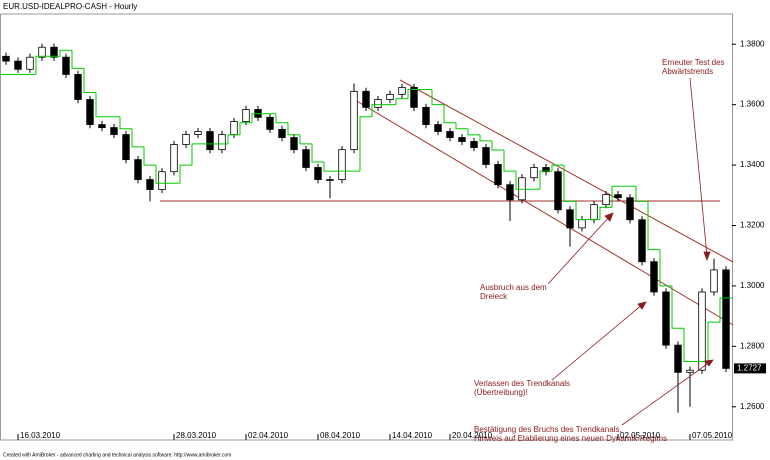  Describe the element at coordinates (513, 287) in the screenshot. I see `annotation: Ausbruch aus dem` at that location.